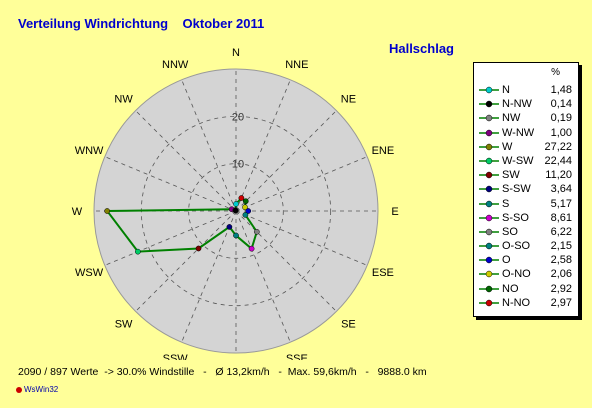 The image size is (592, 408). Describe the element at coordinates (526, 147) in the screenshot. I see `legend-item-w: W 27,22` at that location.